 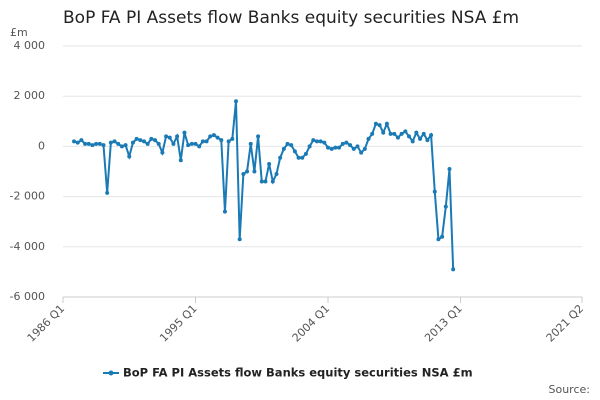 I want to click on x-tick-label: 1995 Q1, so click(x=178, y=323).